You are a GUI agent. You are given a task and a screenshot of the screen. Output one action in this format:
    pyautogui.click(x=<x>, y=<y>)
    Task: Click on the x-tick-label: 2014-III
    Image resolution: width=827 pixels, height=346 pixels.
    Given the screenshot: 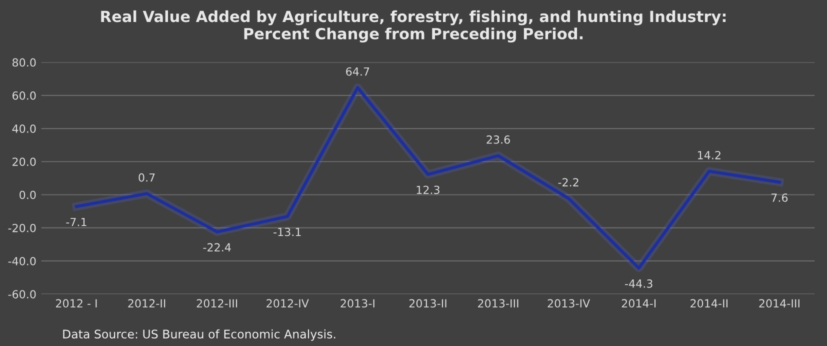 What is the action you would take?
    pyautogui.click(x=779, y=303)
    